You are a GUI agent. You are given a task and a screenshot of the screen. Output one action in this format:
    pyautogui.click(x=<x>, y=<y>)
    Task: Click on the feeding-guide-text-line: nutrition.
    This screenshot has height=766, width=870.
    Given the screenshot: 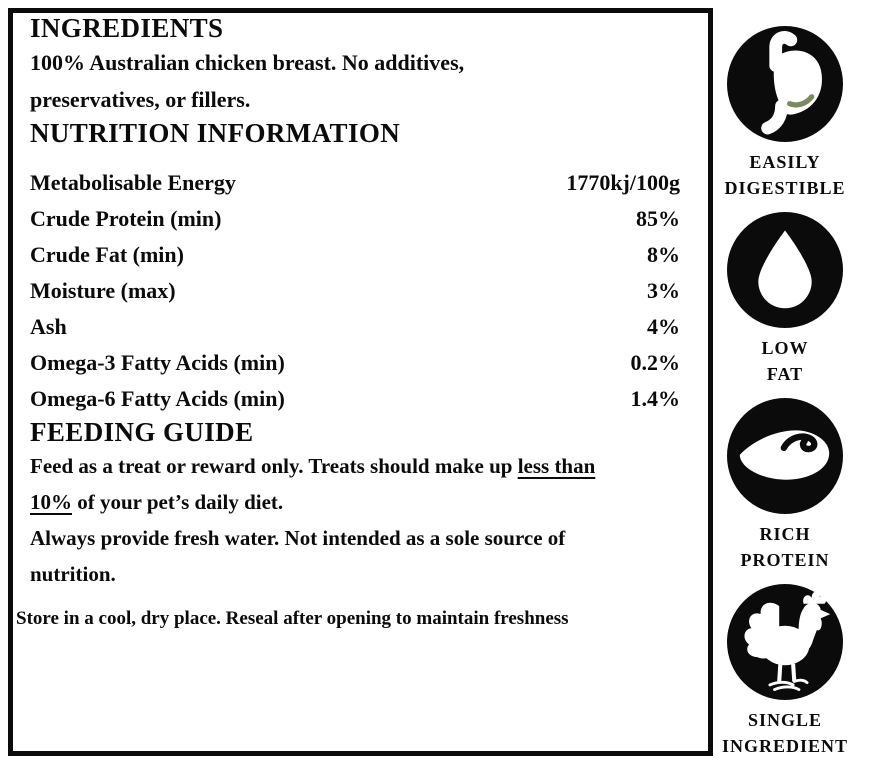 What is the action you would take?
    pyautogui.click(x=73, y=574)
    